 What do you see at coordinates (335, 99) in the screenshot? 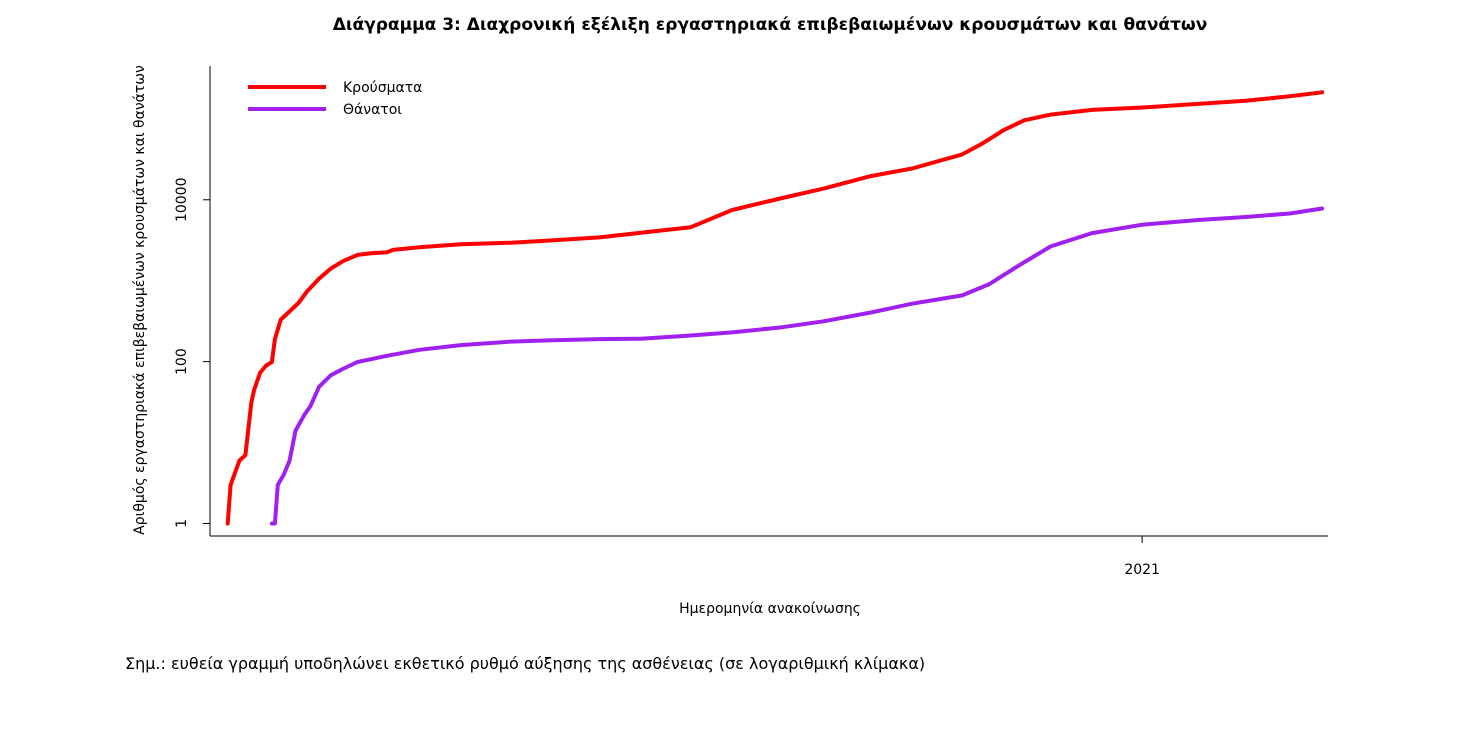
I see `legend: Κρούσματα Θάνατοι` at bounding box center [335, 99].